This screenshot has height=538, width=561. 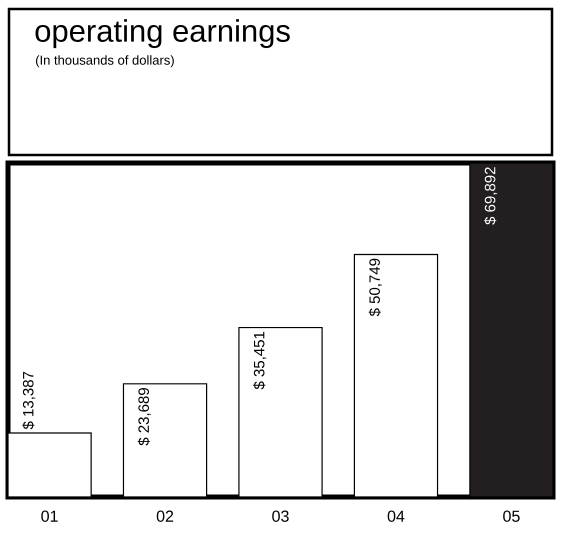 What do you see at coordinates (280, 516) in the screenshot?
I see `x-tick-label: 03` at bounding box center [280, 516].